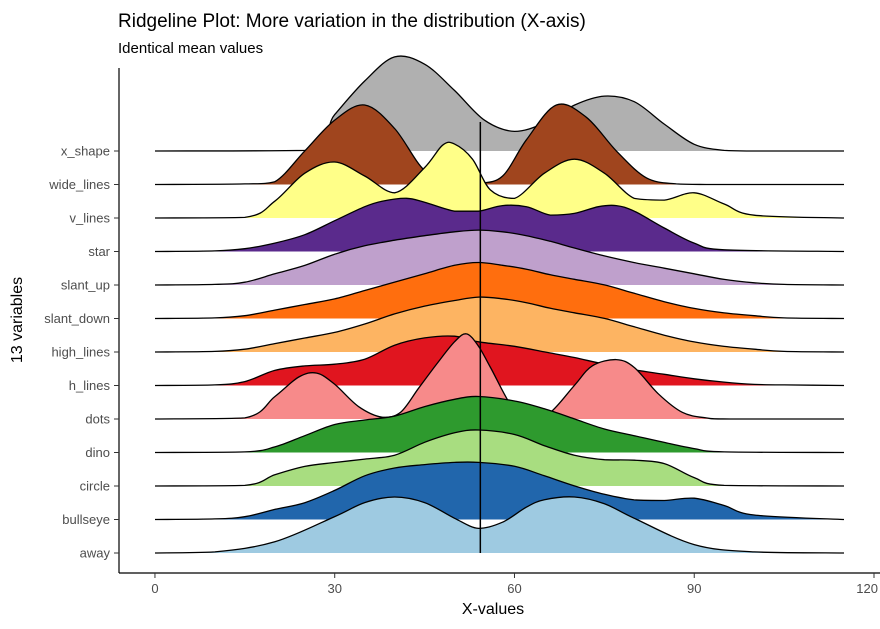 Image resolution: width=880 pixels, height=629 pixels. I want to click on x-tick-label-120: 120, so click(867, 588).